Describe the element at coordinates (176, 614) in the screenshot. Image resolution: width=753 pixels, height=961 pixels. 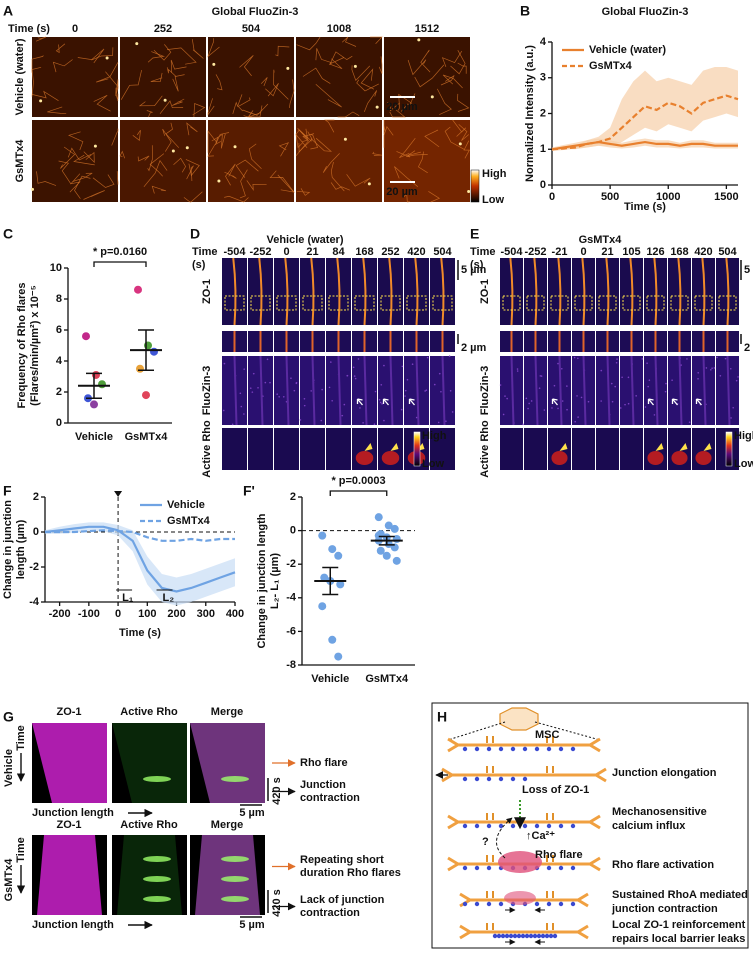
I see `x-tick-label: 200` at that location.